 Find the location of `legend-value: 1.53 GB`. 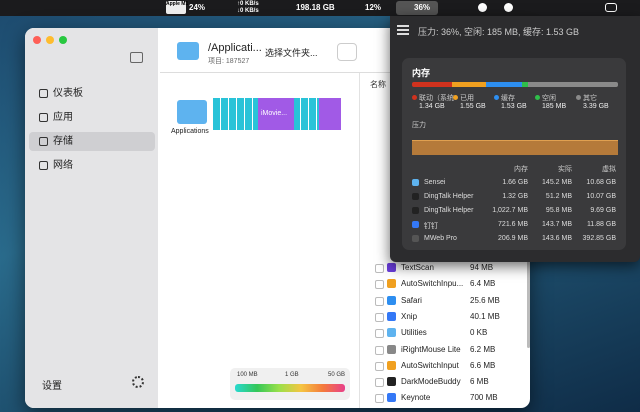

legend-value: 1.53 GB is located at coordinates (514, 106).